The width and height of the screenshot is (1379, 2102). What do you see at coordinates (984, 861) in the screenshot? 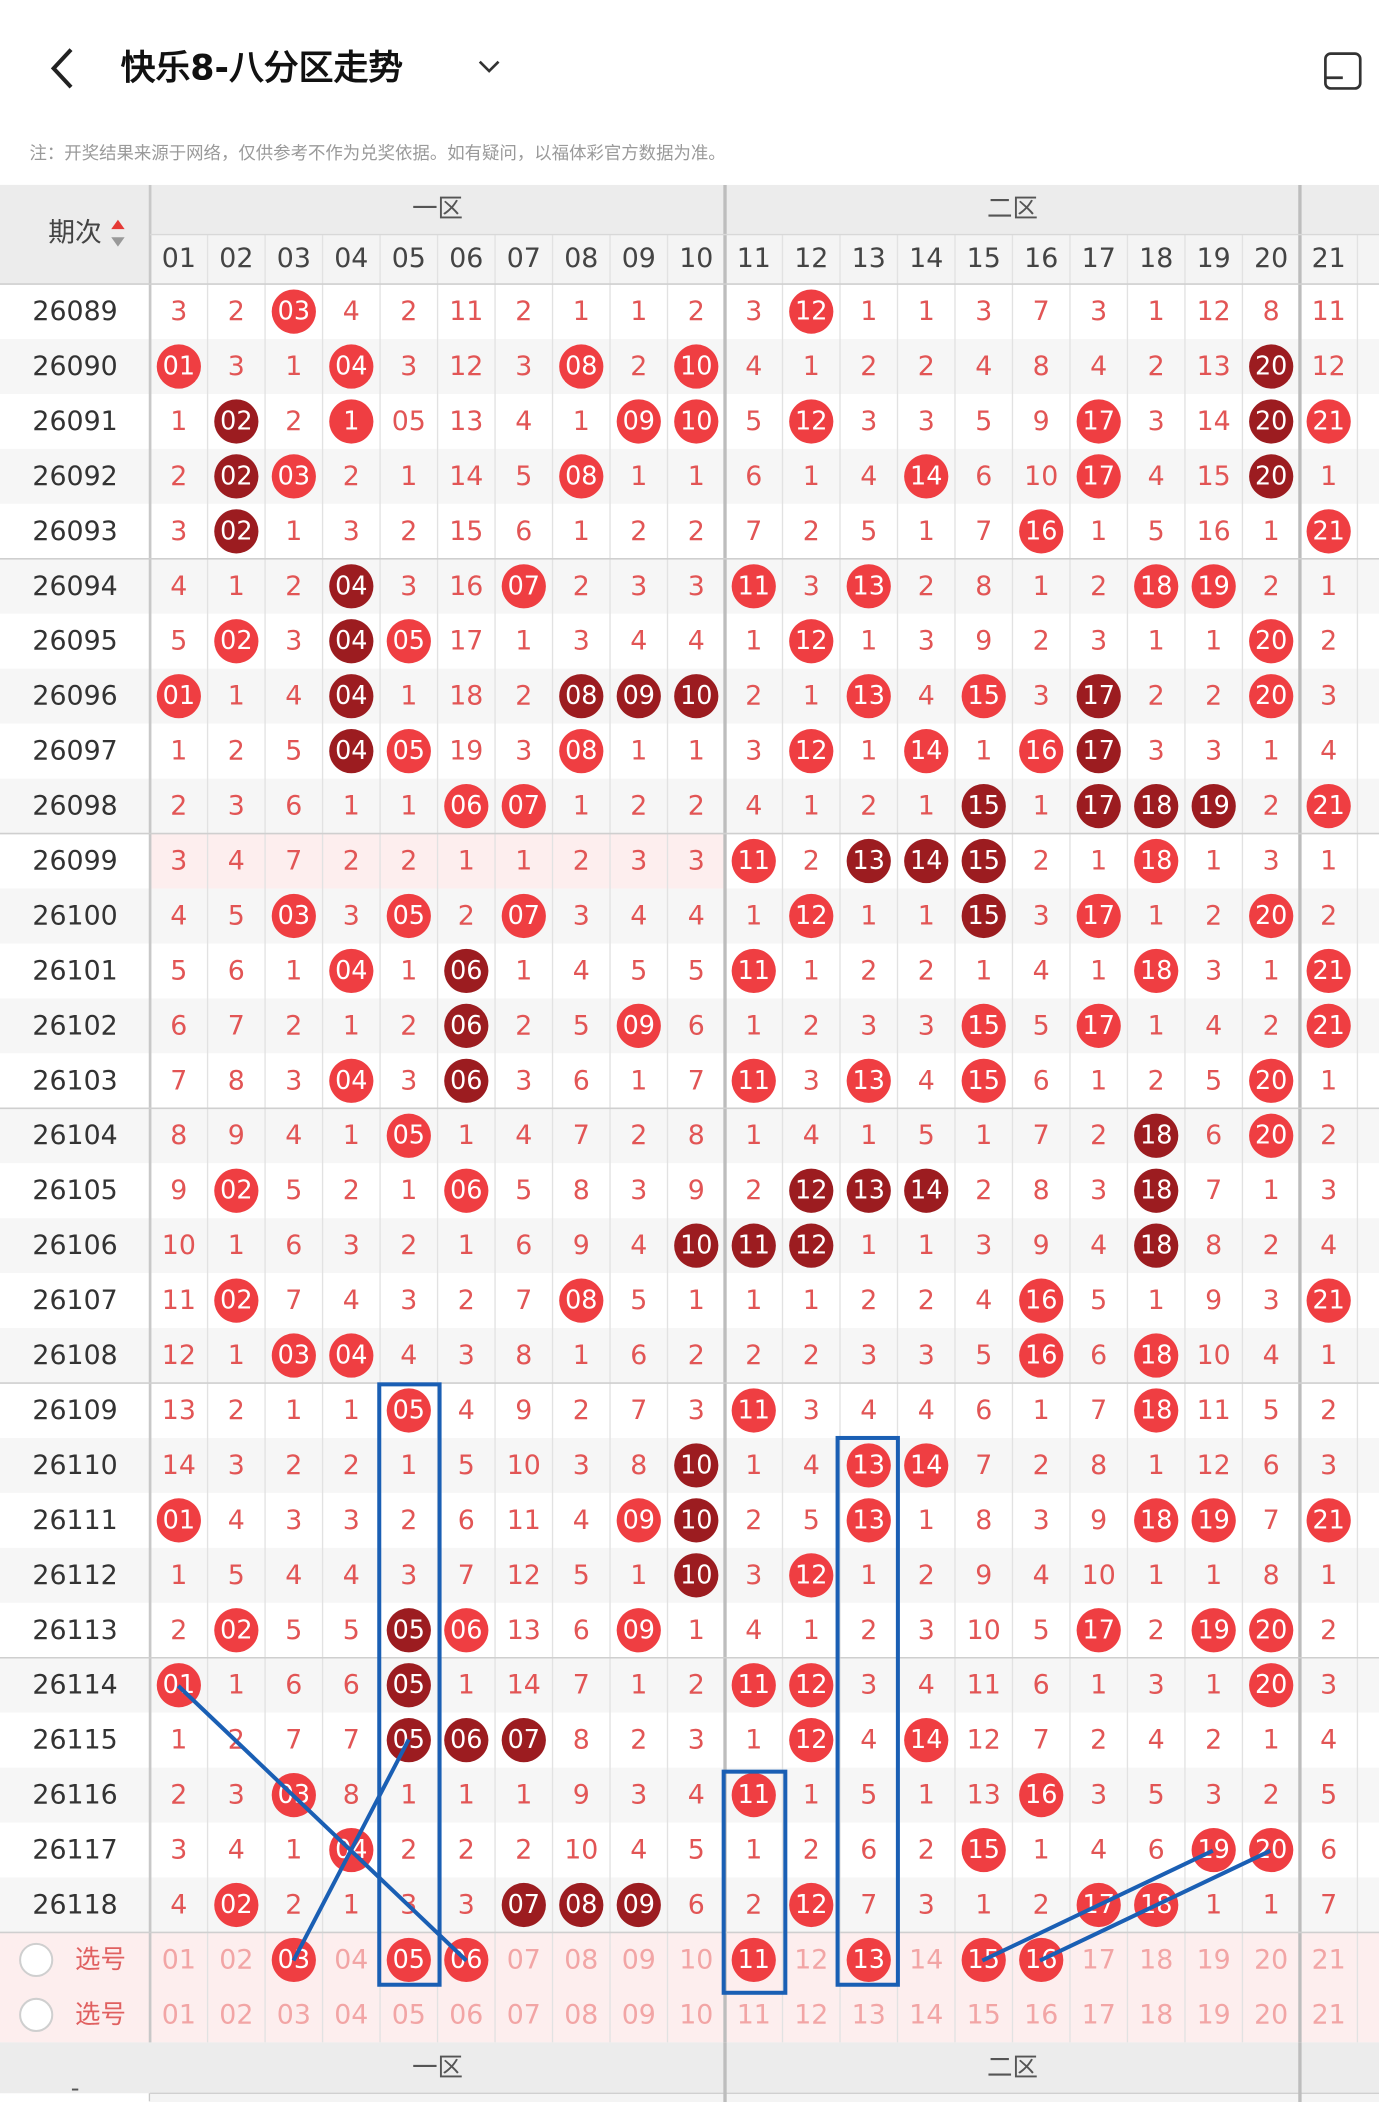
I see `ball-number: 15` at bounding box center [984, 861].